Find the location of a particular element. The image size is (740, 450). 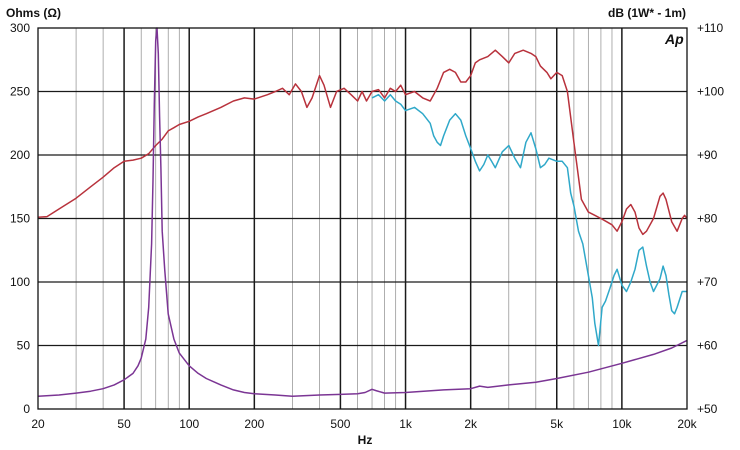

y-right-tick-label: +70 is located at coordinates (707, 282).